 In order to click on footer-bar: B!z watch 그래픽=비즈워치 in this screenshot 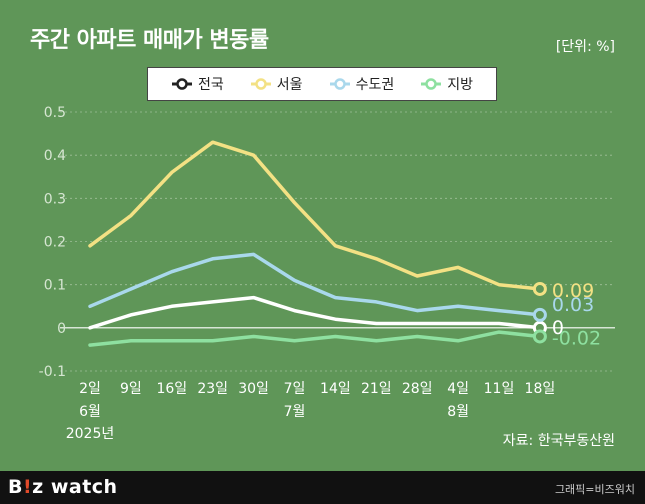, I will do `click(322, 487)`.